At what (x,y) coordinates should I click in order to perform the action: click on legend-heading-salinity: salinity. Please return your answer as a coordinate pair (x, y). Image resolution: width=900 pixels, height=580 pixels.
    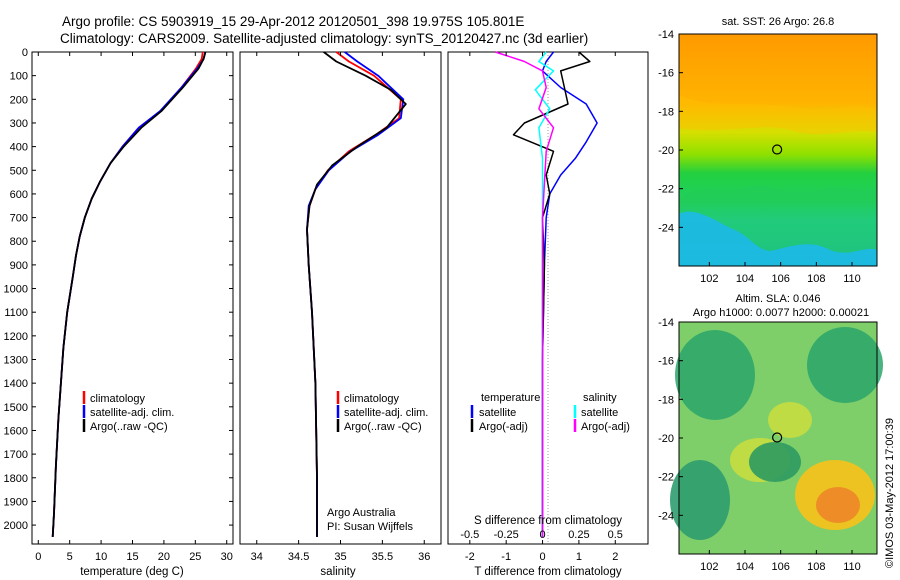
    Looking at the image, I should click on (600, 398).